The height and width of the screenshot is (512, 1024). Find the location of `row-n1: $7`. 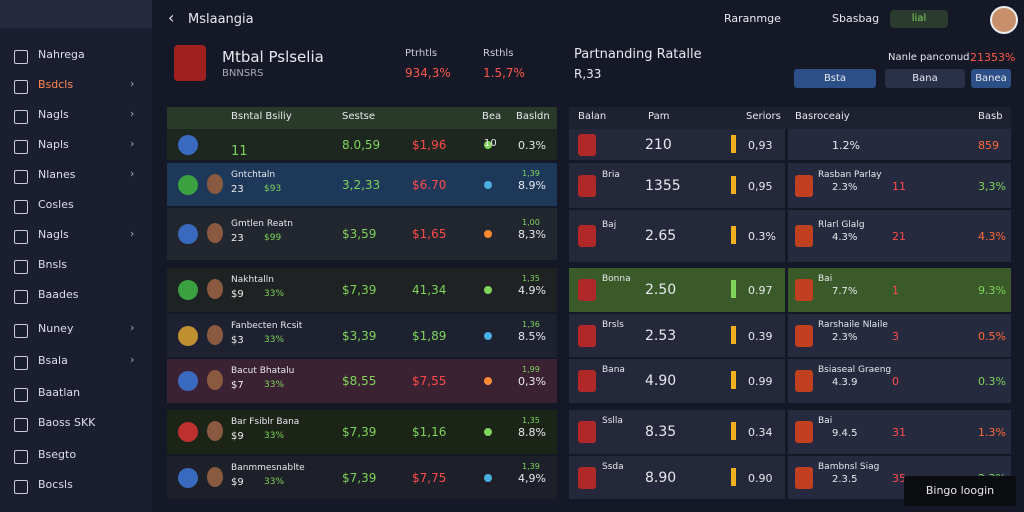

row-n1: $7 is located at coordinates (237, 385).